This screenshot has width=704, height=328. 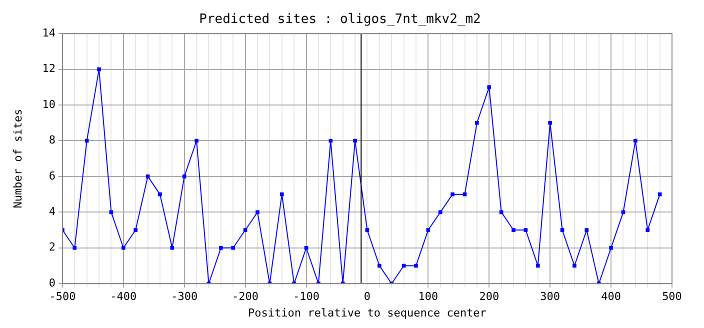 What do you see at coordinates (428, 297) in the screenshot?
I see `x-tick-label: 100` at bounding box center [428, 297].